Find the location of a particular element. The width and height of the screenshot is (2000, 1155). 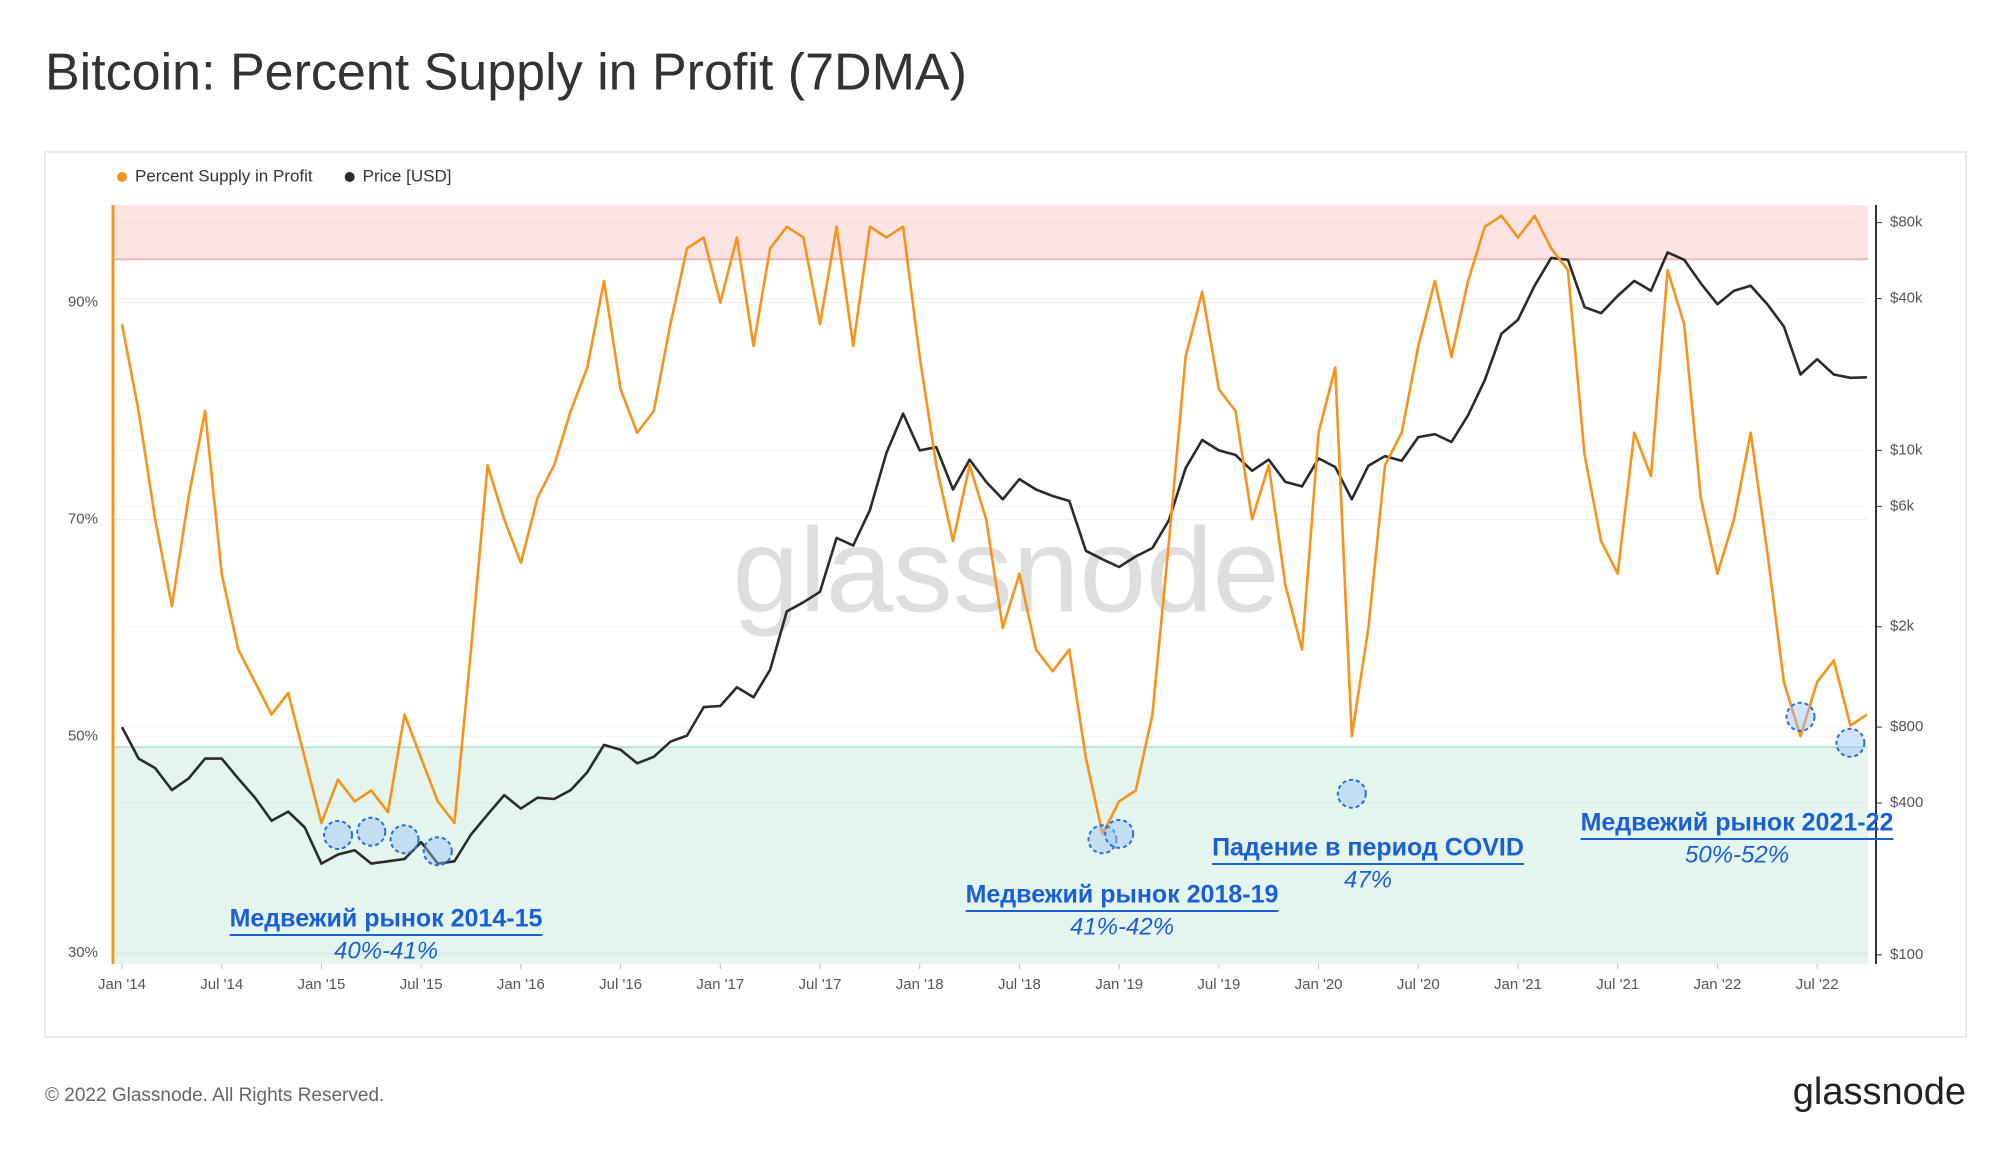

x-tick-label: Jul '15 is located at coordinates (421, 984).